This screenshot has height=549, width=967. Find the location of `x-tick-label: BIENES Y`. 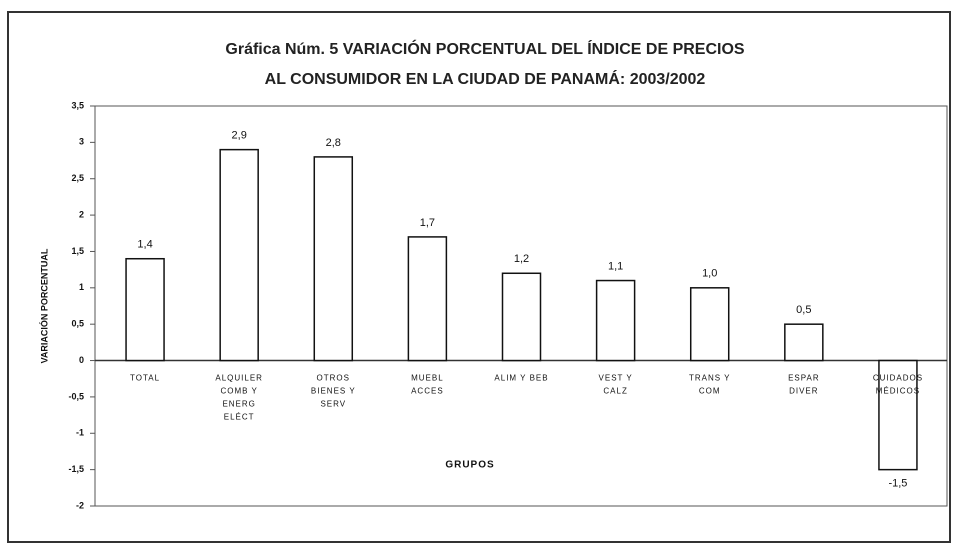

x-tick-label: BIENES Y is located at coordinates (333, 391).